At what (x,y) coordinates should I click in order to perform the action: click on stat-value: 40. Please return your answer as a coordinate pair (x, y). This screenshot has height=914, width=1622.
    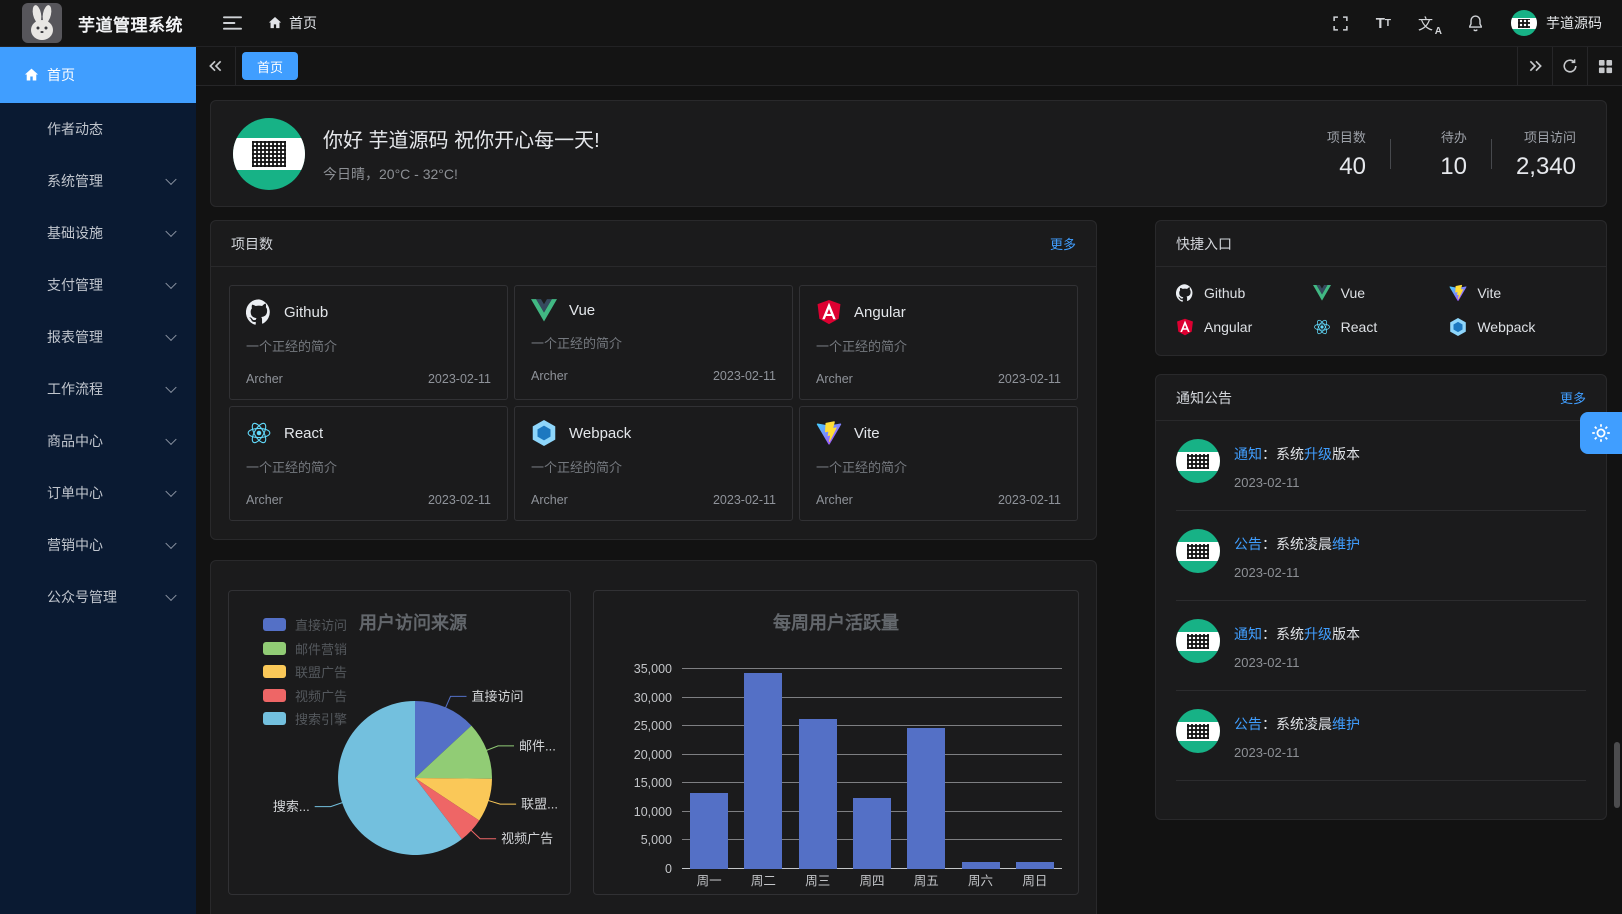
    Looking at the image, I should click on (1352, 166).